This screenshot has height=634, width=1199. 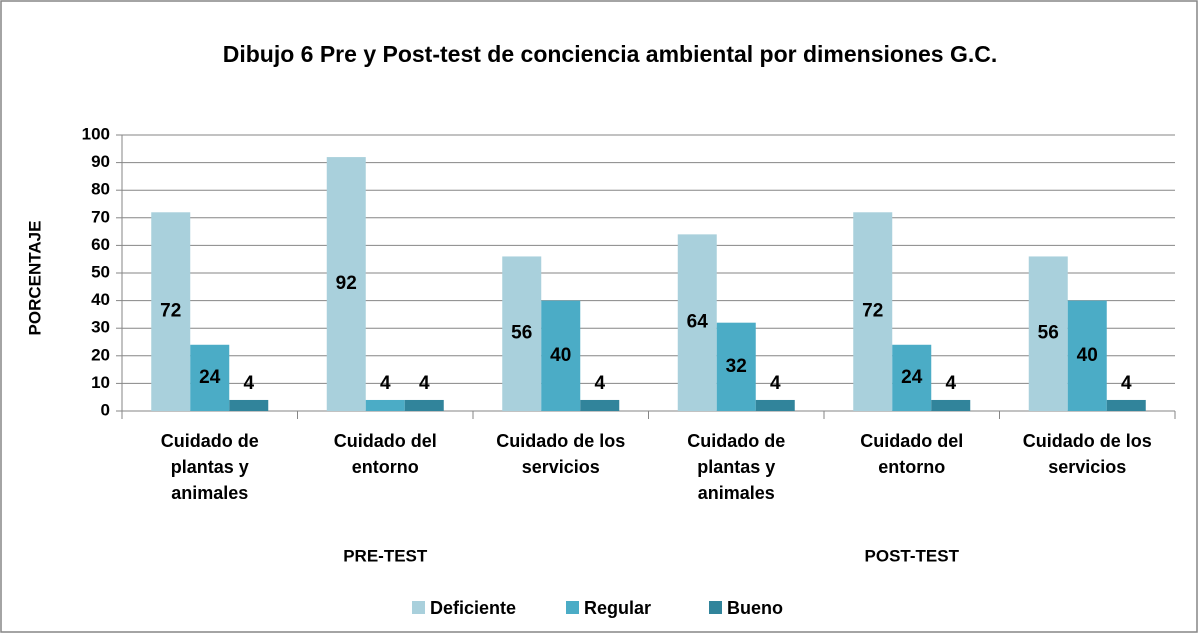 I want to click on y-axis-label: PORCENTAJE, so click(x=34, y=278).